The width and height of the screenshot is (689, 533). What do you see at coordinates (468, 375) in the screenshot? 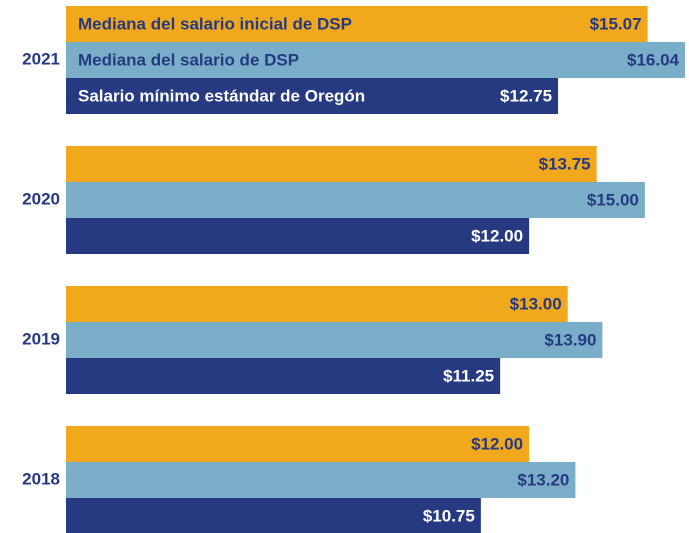
I see `value-label: $11.25` at bounding box center [468, 375].